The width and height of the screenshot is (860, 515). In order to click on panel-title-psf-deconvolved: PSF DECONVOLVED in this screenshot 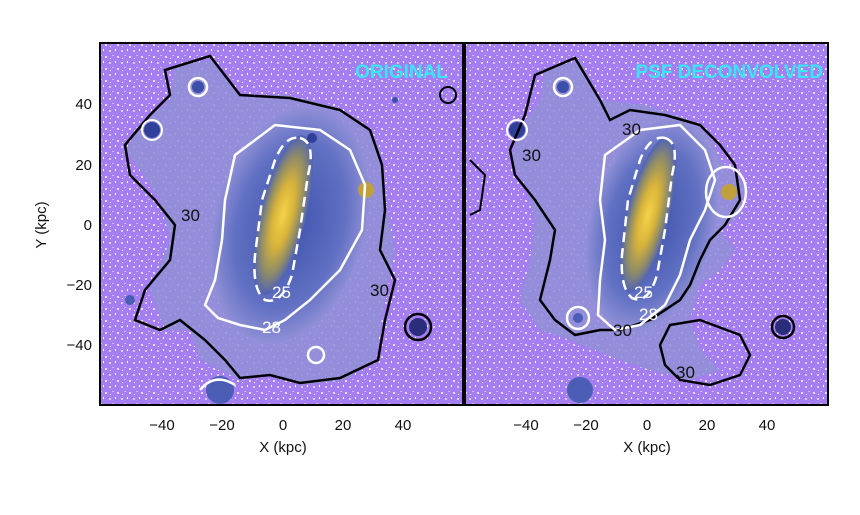, I will do `click(729, 72)`.